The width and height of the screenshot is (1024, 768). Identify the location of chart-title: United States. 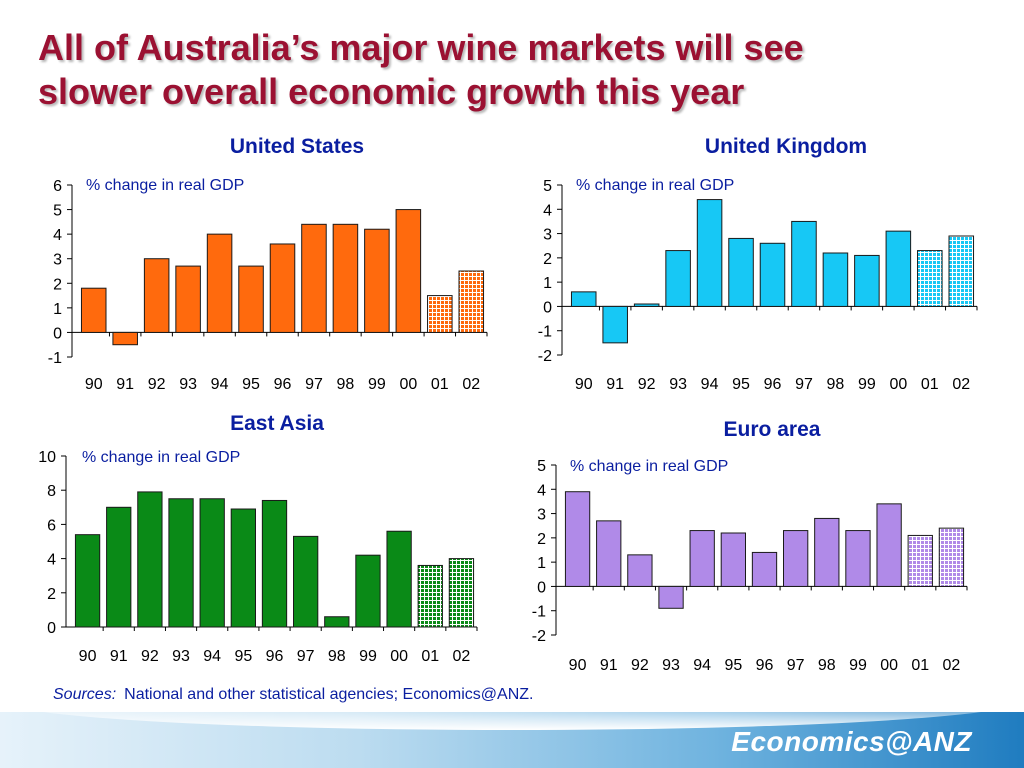
(297, 146).